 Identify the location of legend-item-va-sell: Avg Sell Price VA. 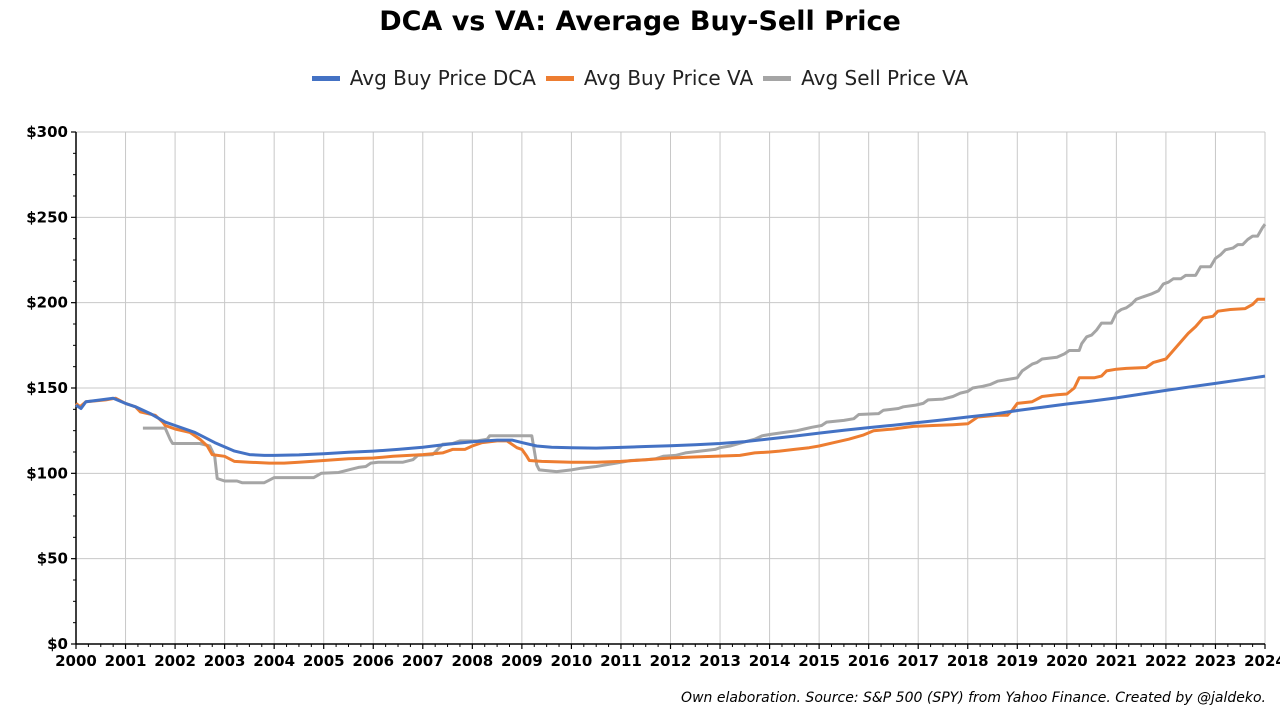
(865, 78).